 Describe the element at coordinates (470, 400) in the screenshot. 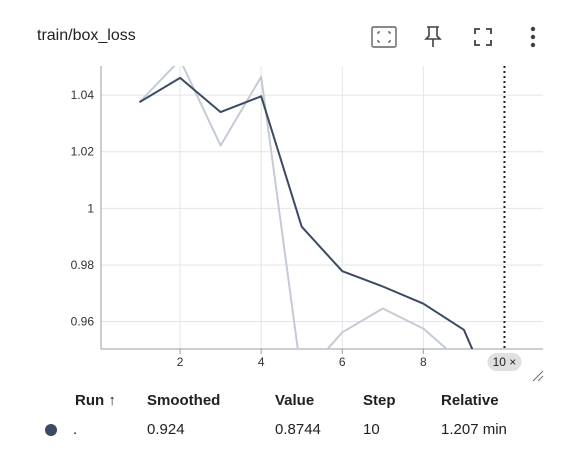

I see `header-relative: Relative` at that location.